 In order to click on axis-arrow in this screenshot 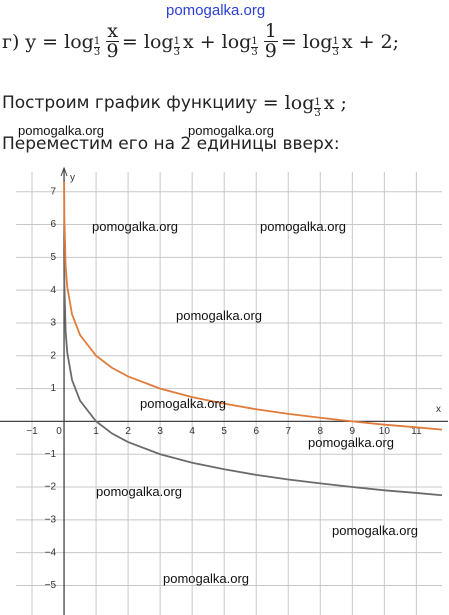, I will do `click(64, 171)`.